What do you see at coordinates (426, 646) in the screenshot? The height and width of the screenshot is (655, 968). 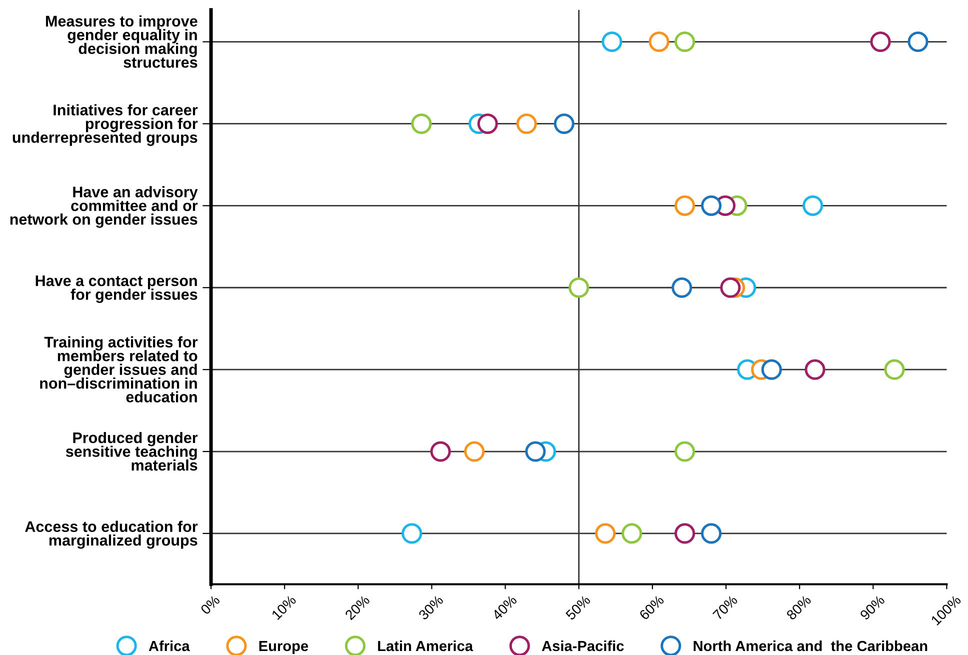 I see `legend-label: Latin America` at bounding box center [426, 646].